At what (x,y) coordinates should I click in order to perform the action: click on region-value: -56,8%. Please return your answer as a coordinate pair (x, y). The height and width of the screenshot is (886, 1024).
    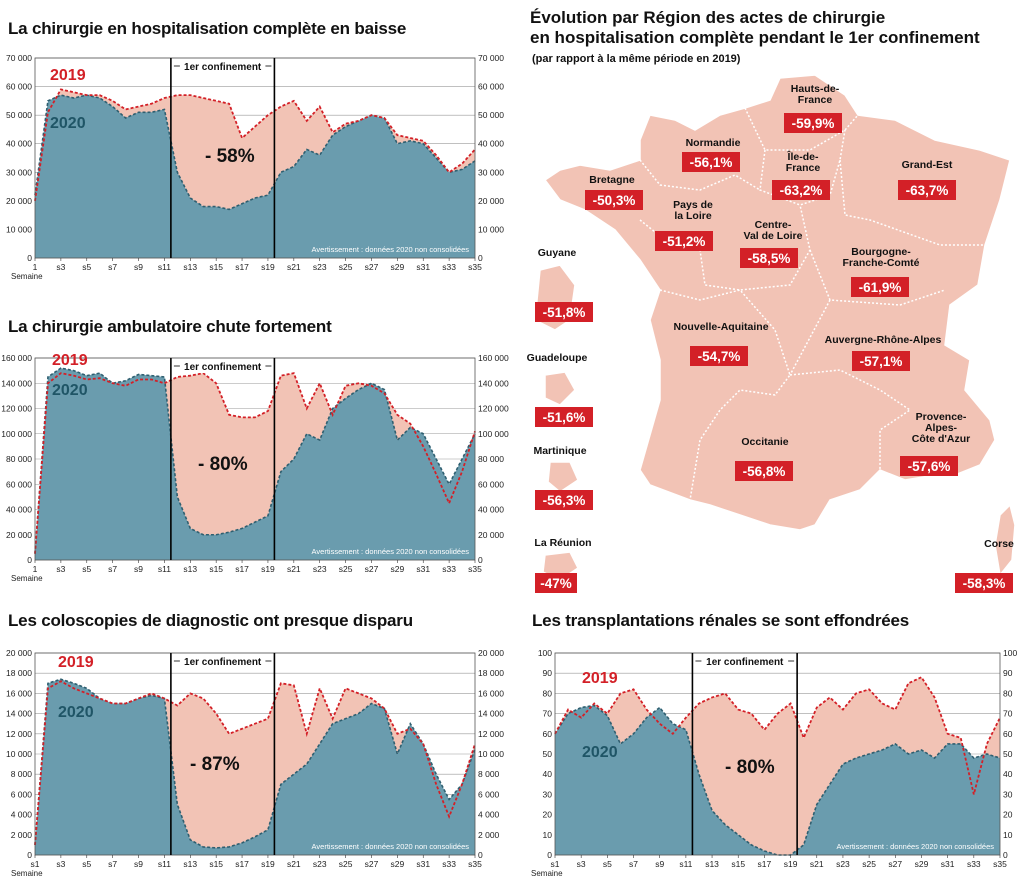
    Looking at the image, I should click on (764, 471).